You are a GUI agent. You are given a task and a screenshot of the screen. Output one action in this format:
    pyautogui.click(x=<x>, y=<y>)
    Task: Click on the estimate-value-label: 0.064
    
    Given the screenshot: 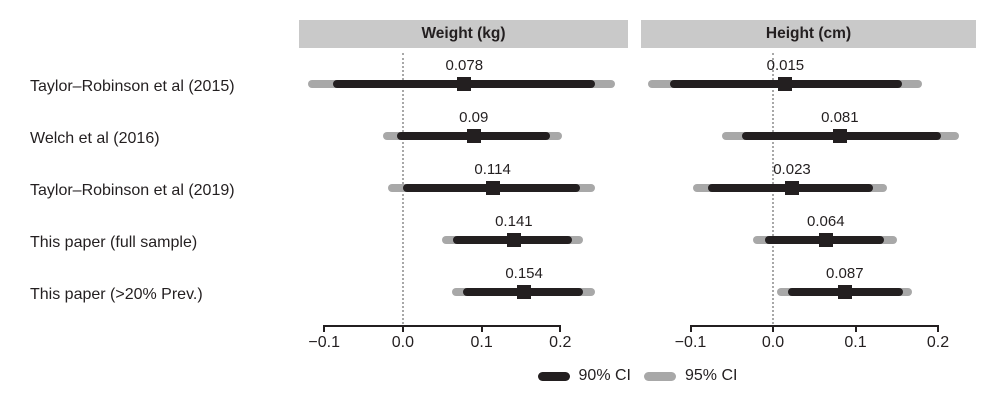 What is the action you would take?
    pyautogui.click(x=826, y=221)
    